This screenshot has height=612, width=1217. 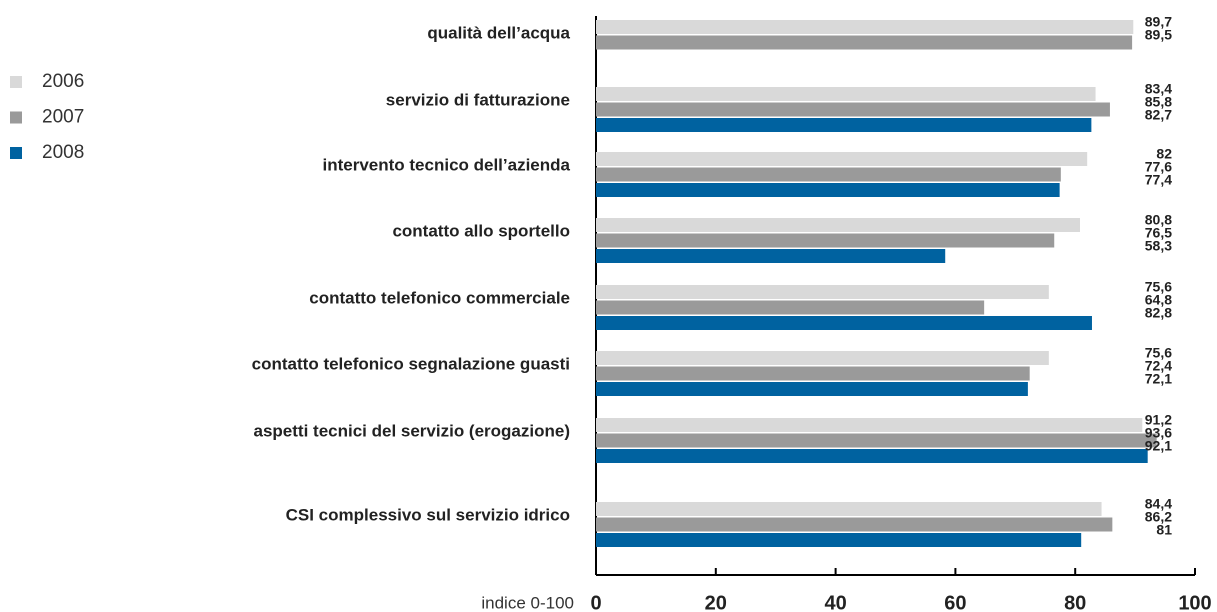 What do you see at coordinates (1158, 366) in the screenshot?
I see `value-label: 72,4` at bounding box center [1158, 366].